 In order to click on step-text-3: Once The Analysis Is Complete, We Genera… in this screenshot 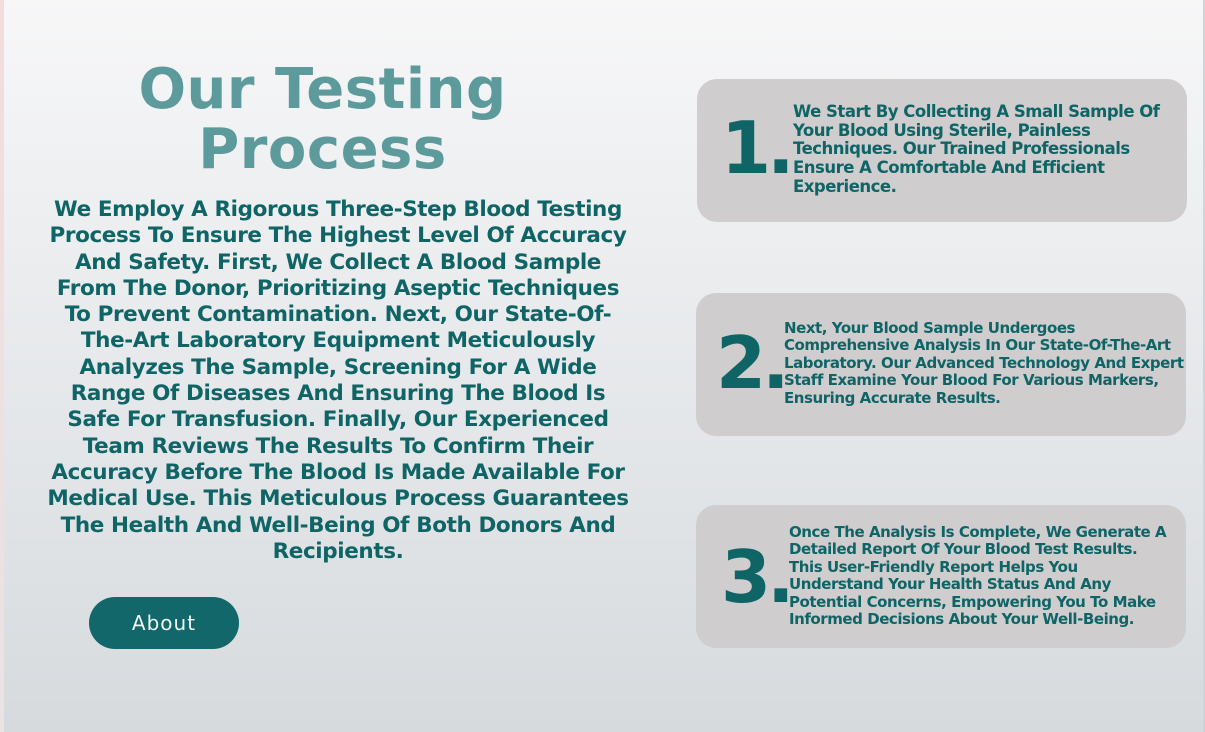, I will do `click(978, 576)`.